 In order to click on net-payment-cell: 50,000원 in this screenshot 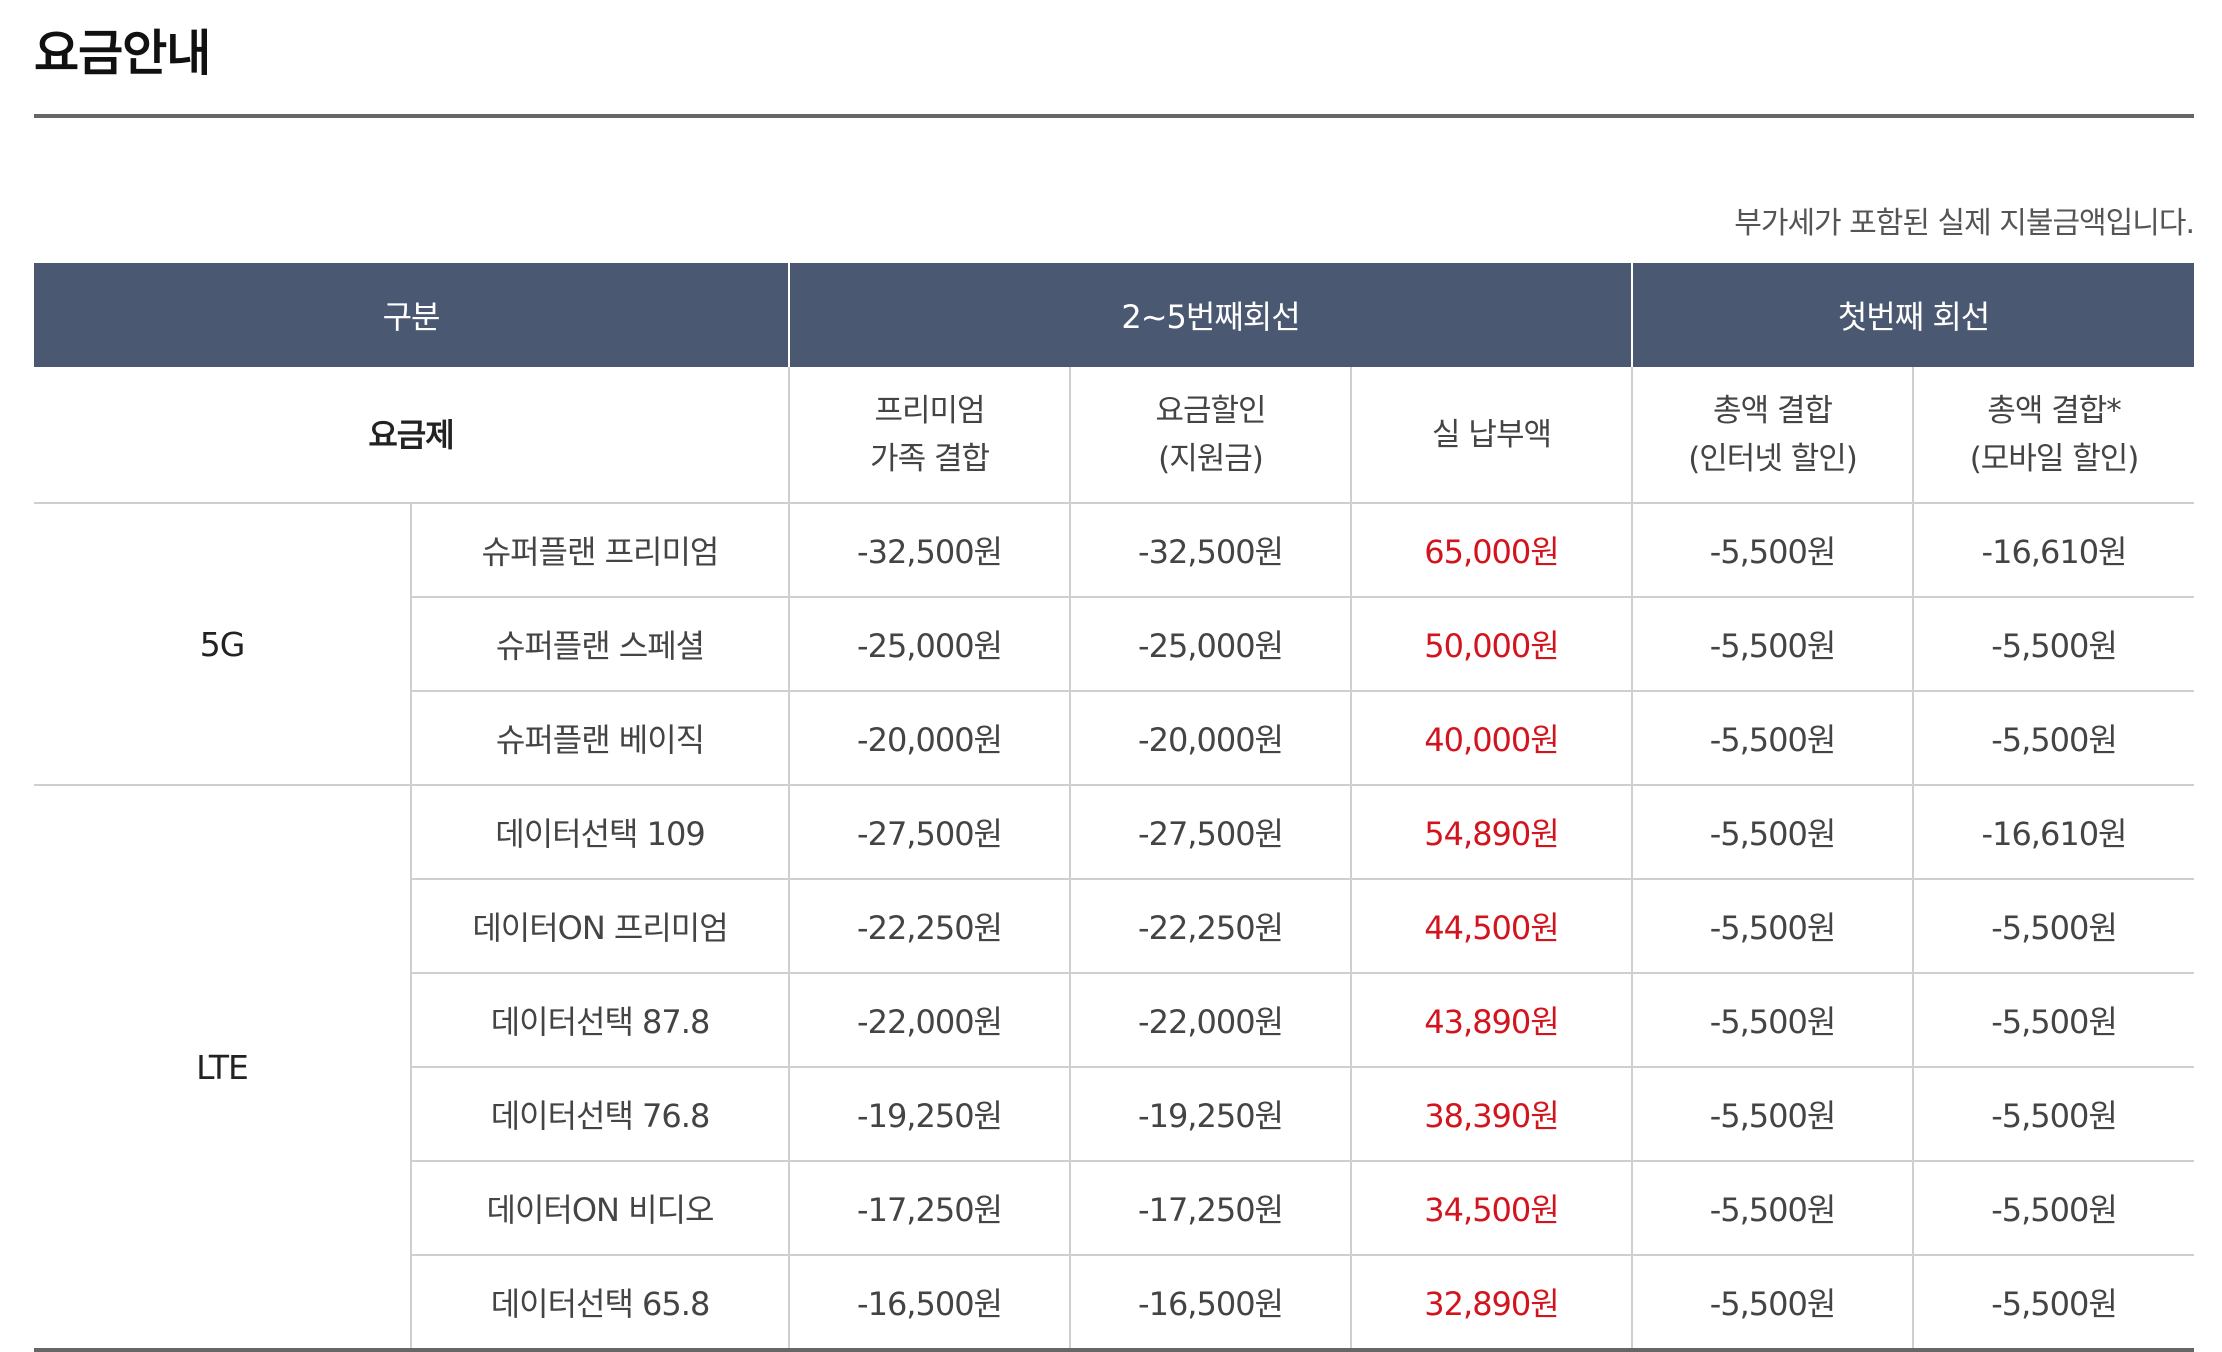, I will do `click(1492, 644)`.